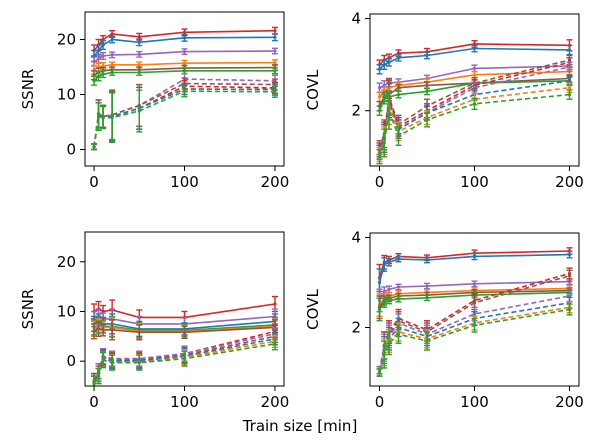 The width and height of the screenshot is (597, 441). I want to click on panel-3-ytick-label: 20, so click(66, 262).